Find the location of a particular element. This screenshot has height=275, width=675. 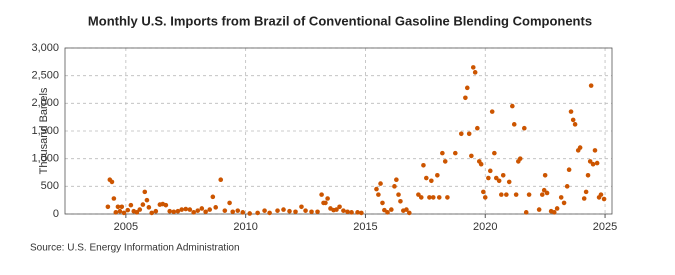

y-tick-label: 500 is located at coordinates (50, 186).